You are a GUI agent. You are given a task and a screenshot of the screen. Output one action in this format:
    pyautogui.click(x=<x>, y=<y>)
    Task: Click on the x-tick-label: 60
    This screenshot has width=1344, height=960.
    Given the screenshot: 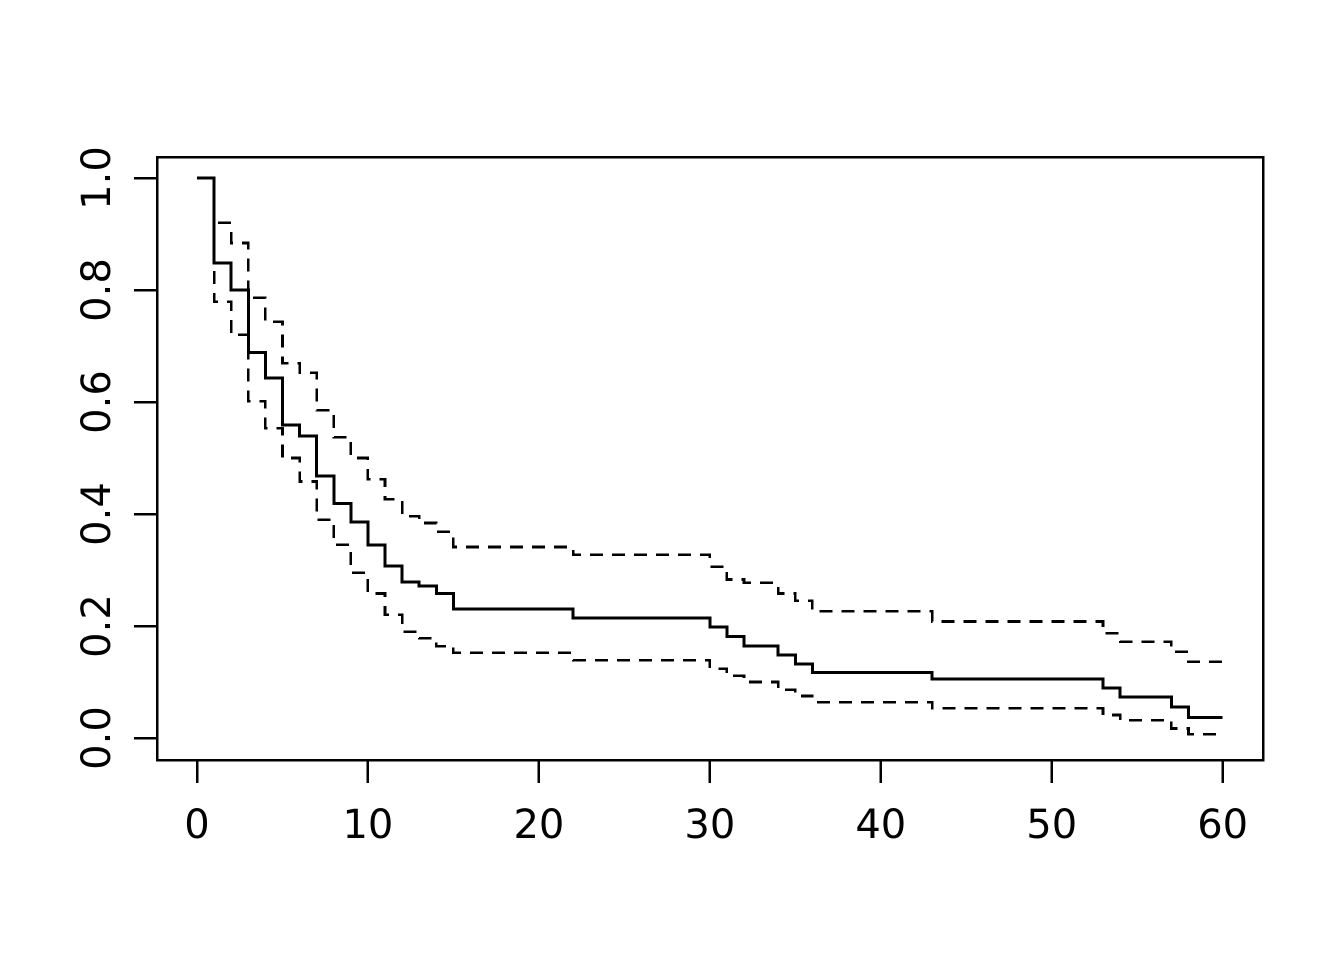 What is the action you would take?
    pyautogui.click(x=1222, y=825)
    